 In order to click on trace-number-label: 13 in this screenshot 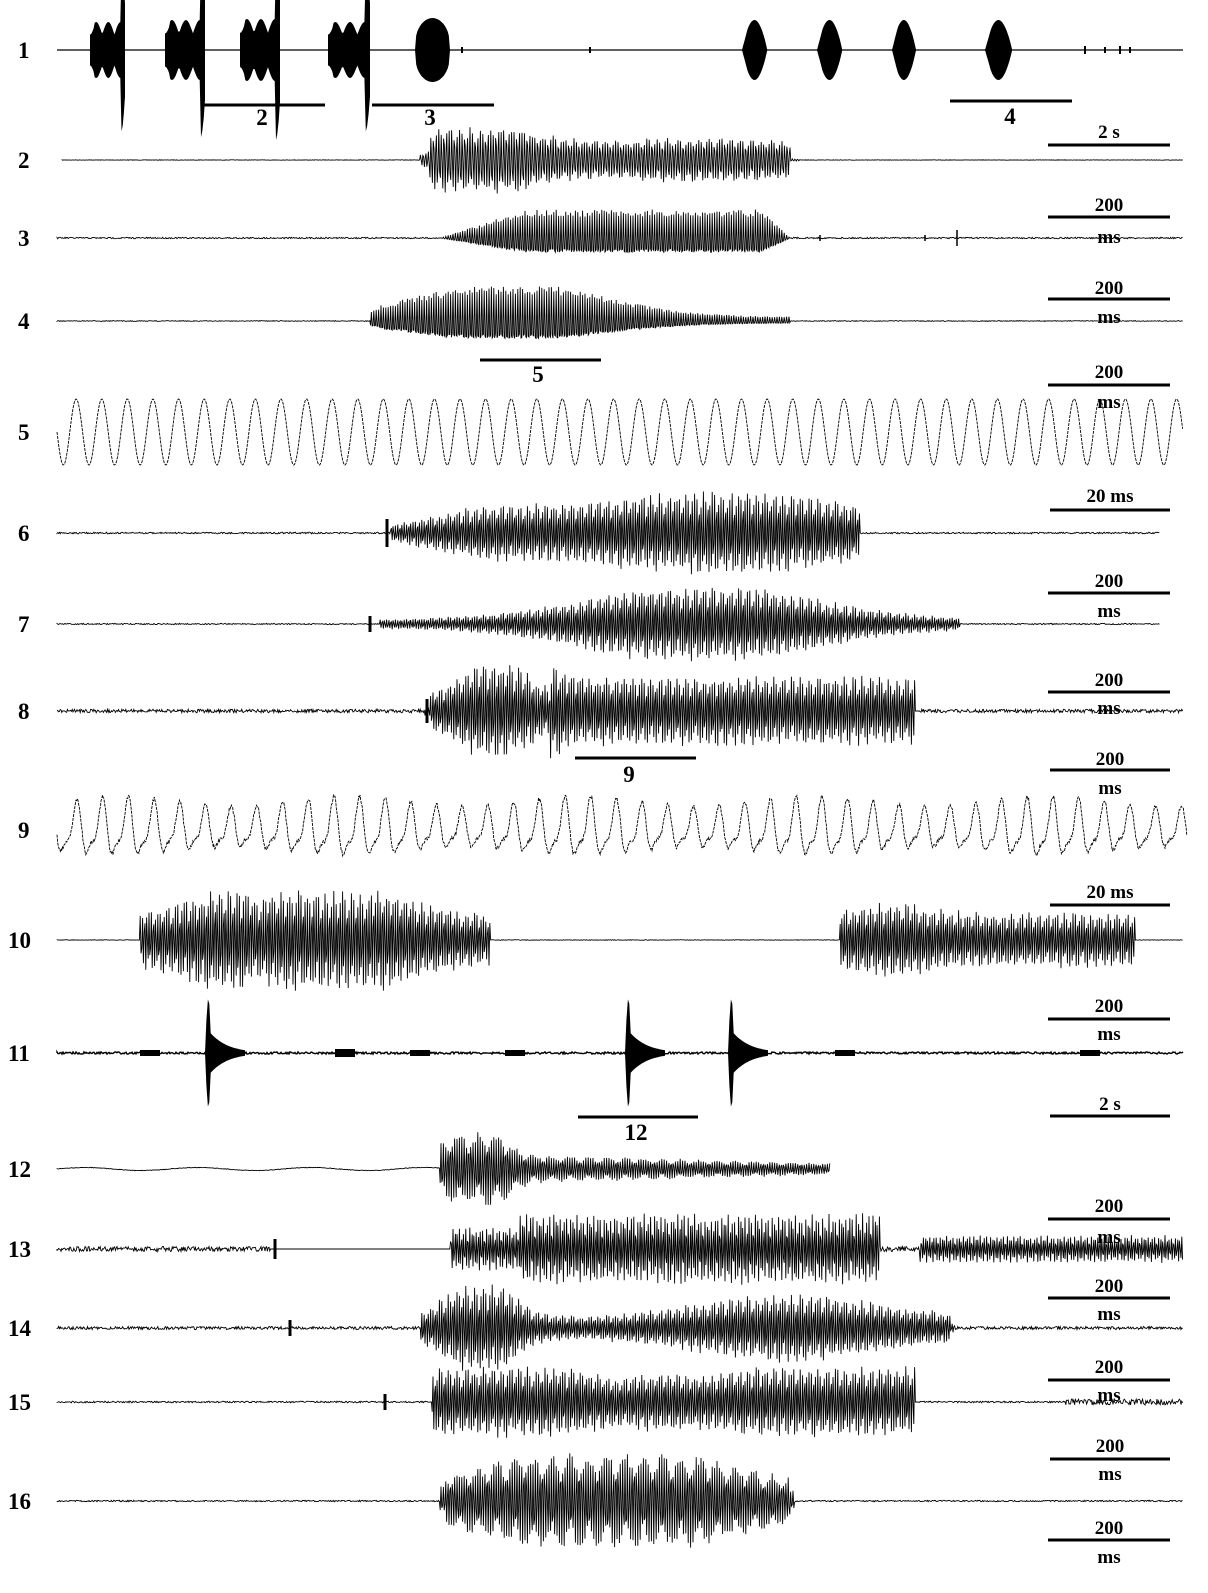, I will do `click(19, 1249)`.